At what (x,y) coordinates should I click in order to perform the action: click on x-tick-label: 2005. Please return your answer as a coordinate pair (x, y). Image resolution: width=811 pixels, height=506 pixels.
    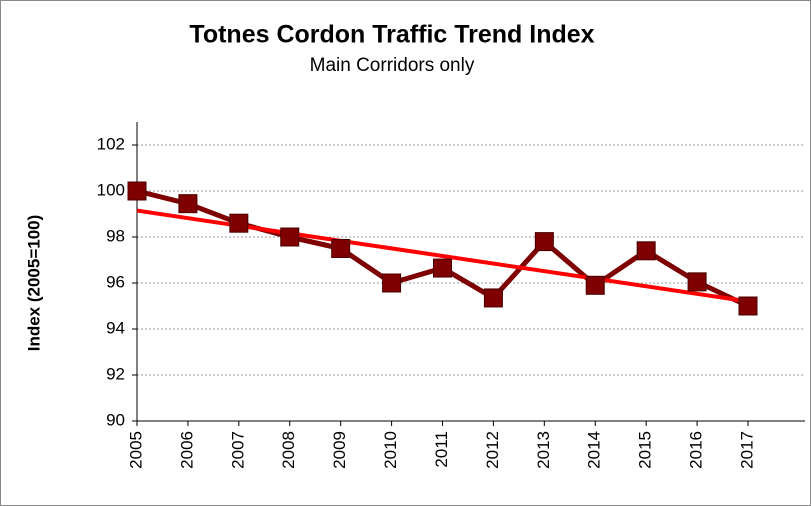
    Looking at the image, I should click on (135, 450).